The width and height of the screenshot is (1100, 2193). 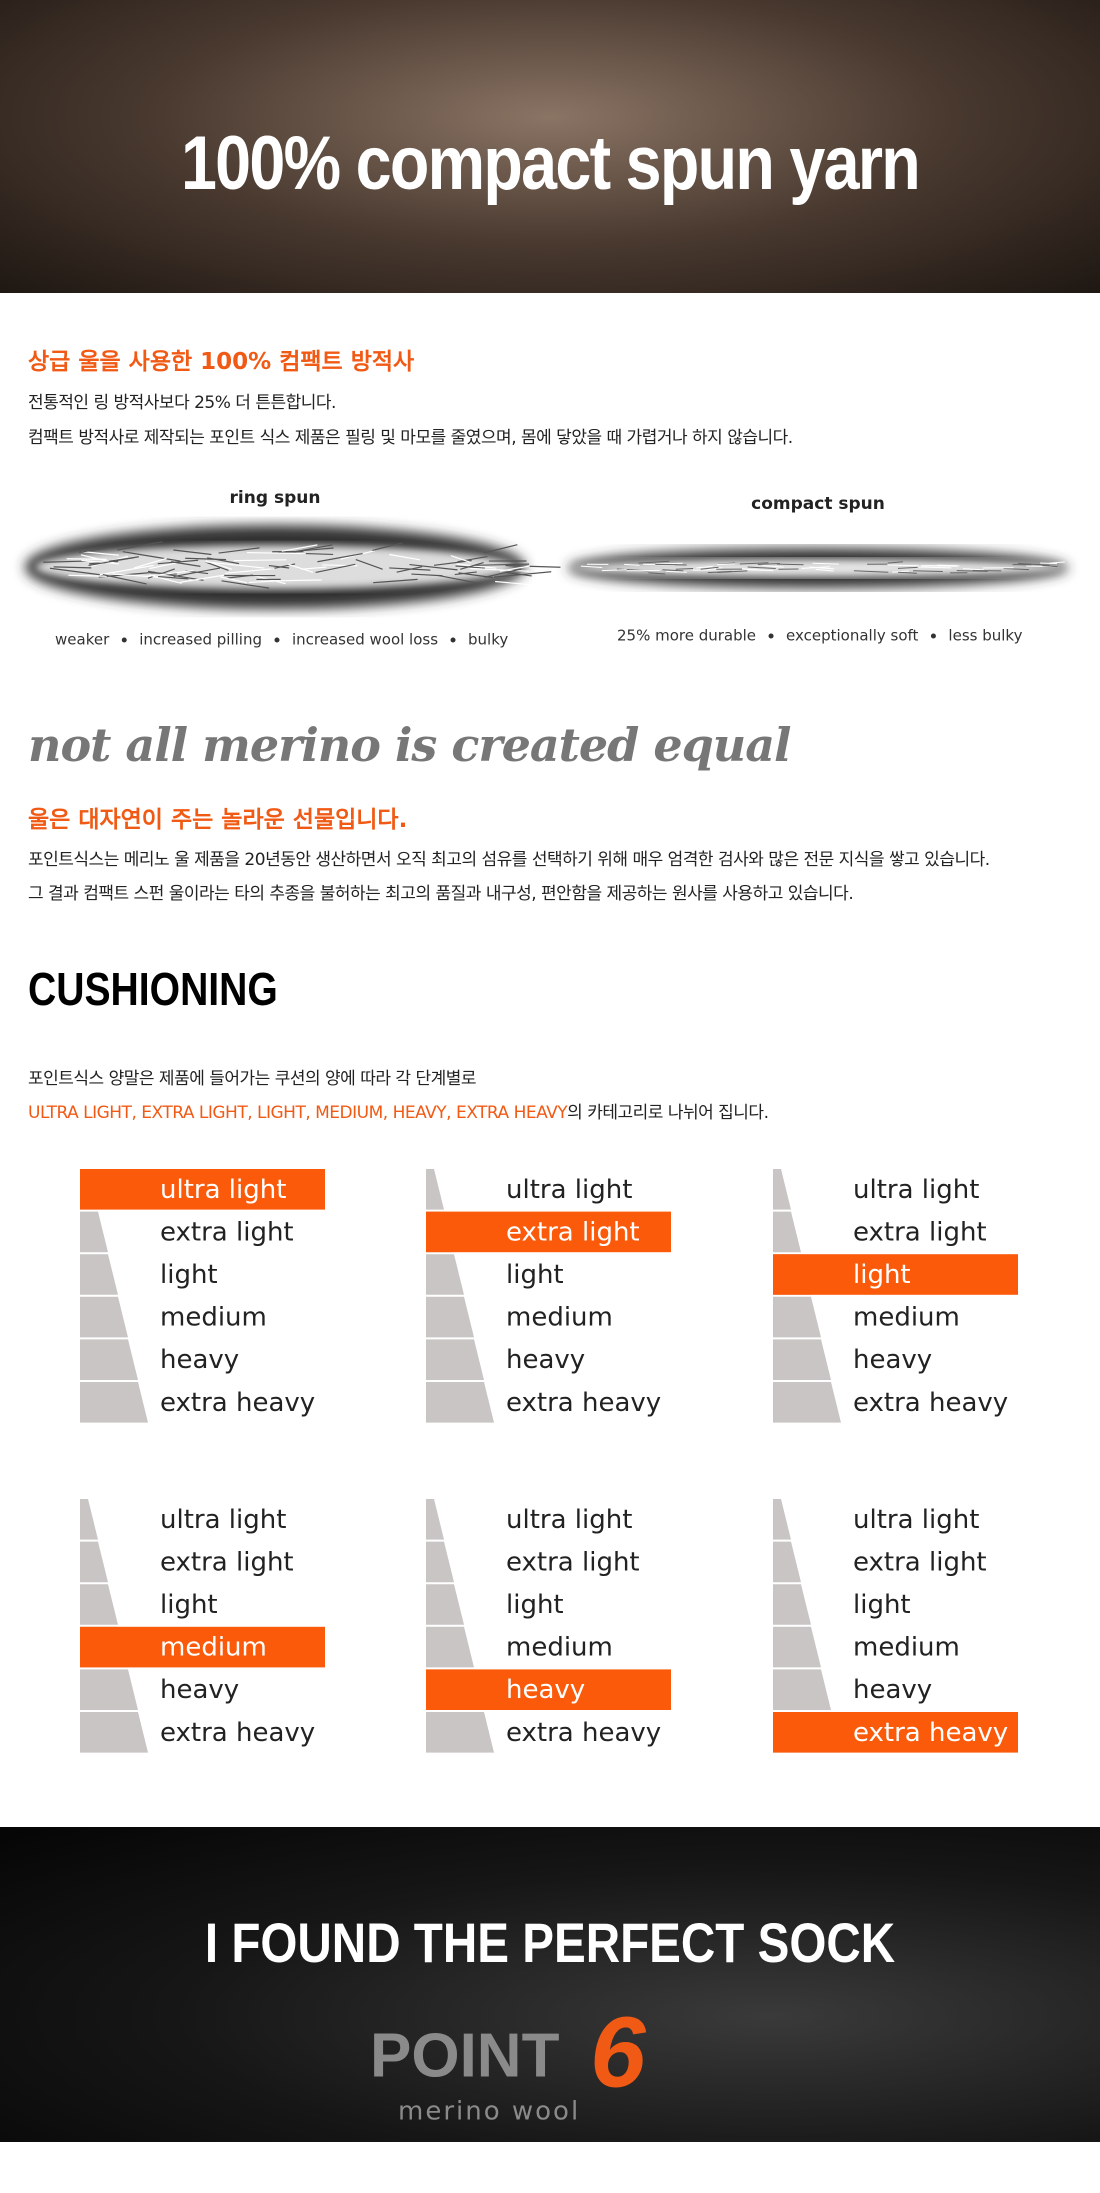 What do you see at coordinates (453, 640) in the screenshot?
I see `bullet` at bounding box center [453, 640].